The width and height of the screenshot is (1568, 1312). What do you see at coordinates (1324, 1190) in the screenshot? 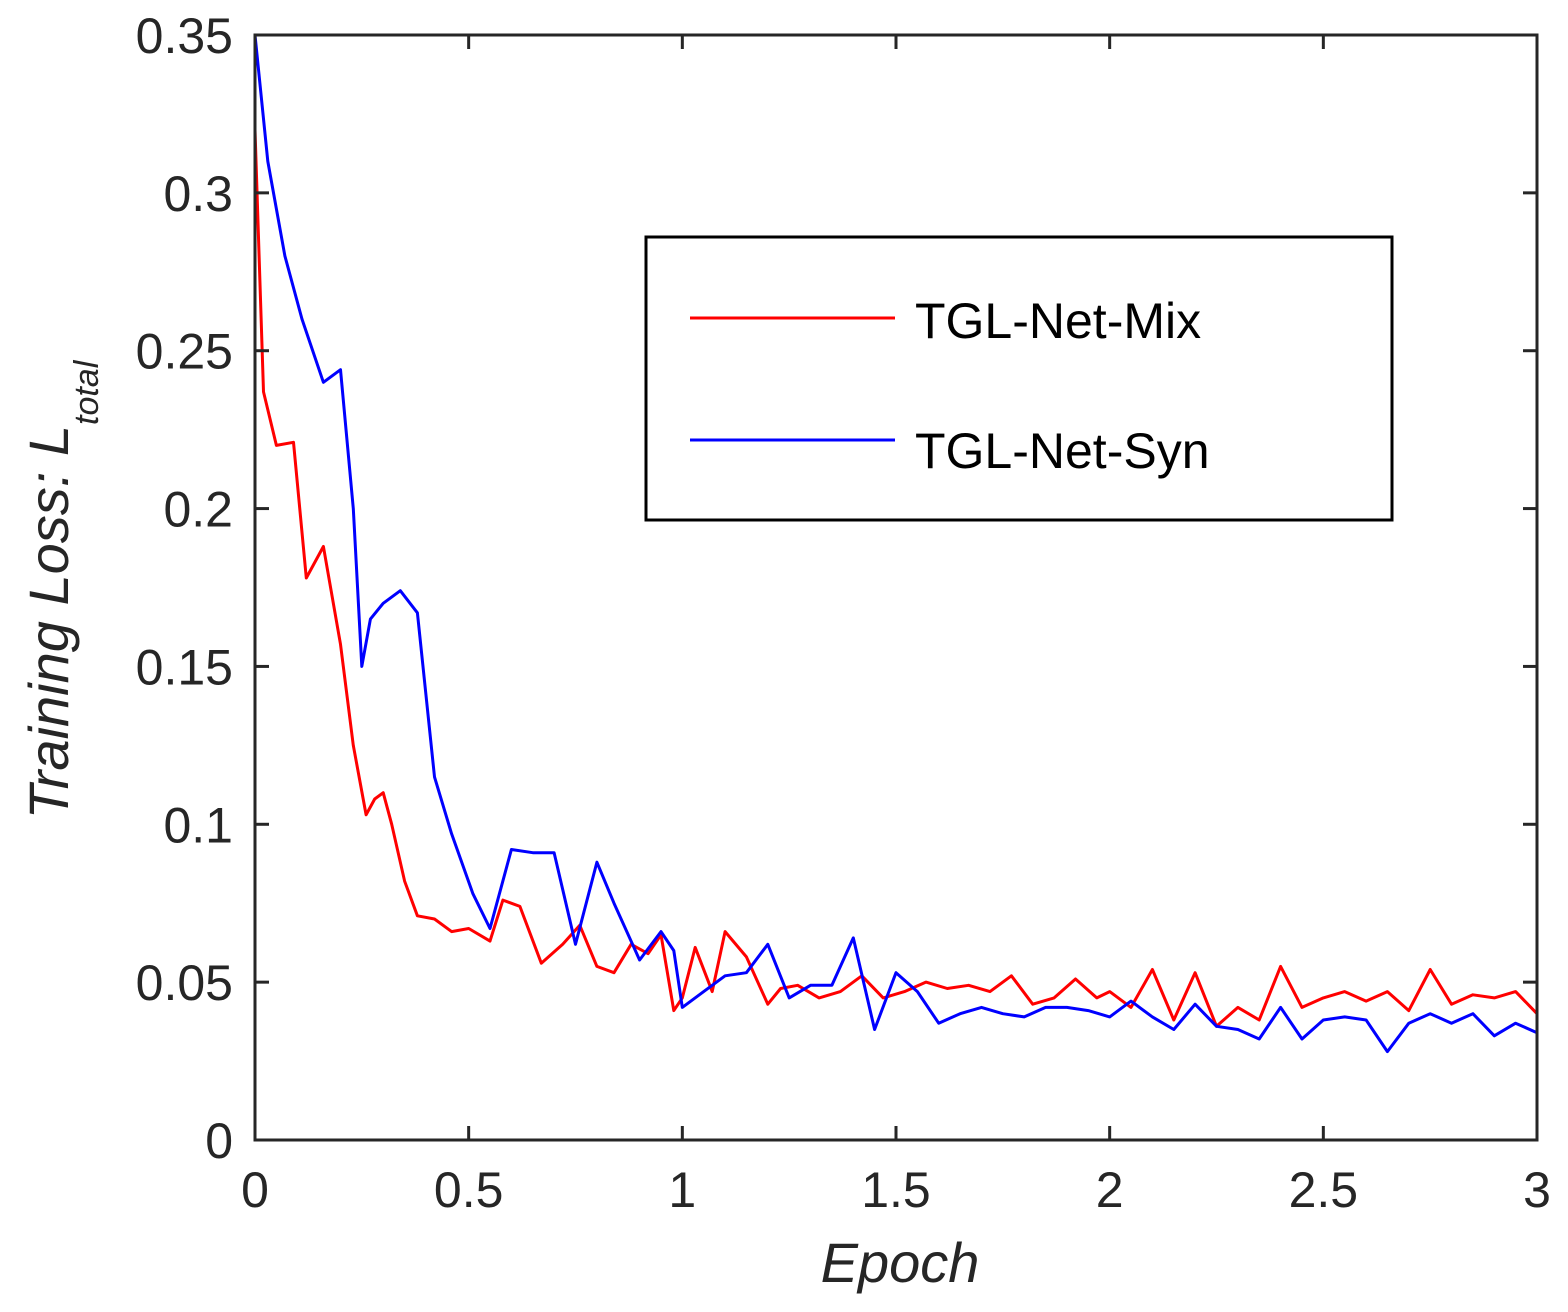
I see `x-tick-label: 2.5` at bounding box center [1324, 1190].